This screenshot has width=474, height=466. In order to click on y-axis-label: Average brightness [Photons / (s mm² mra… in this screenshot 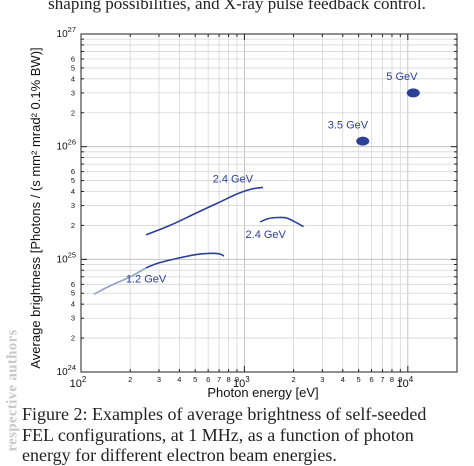, I will do `click(35, 207)`.